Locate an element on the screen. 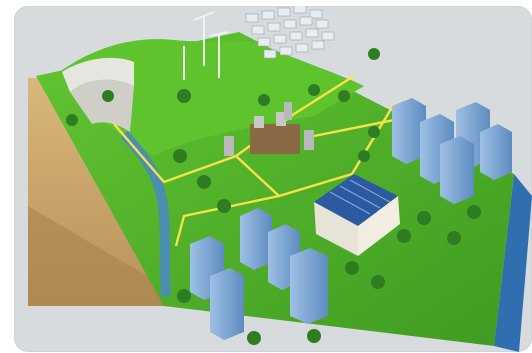 Image resolution: width=532 pixels, height=353 pixels. dam-face is located at coordinates (102, 105).